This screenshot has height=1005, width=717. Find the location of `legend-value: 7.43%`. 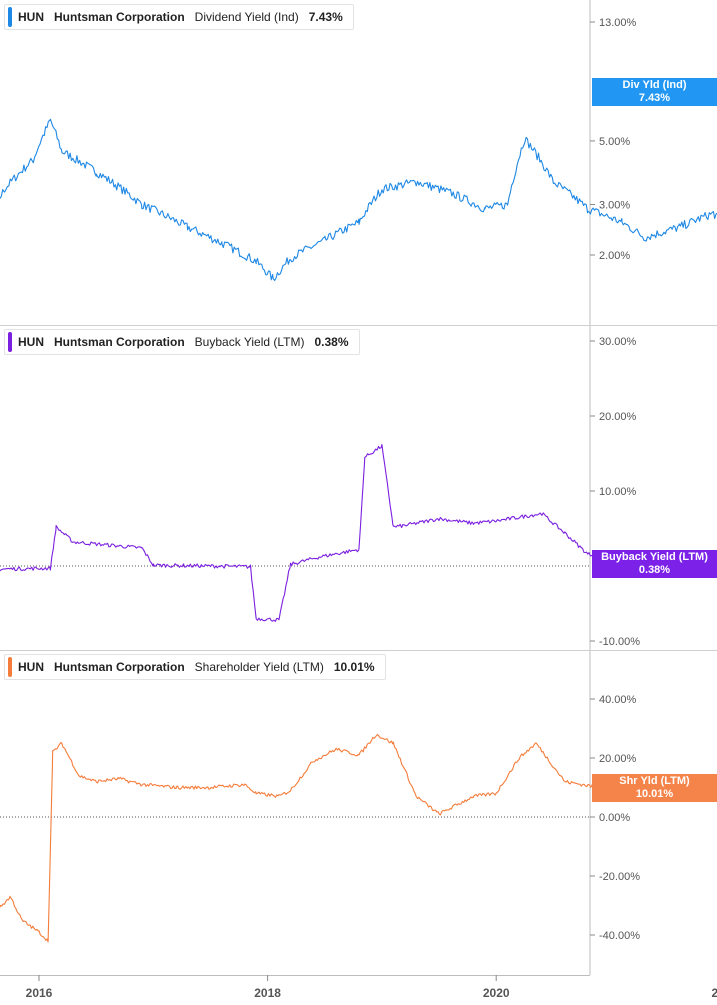

legend-value: 7.43% is located at coordinates (325, 17).